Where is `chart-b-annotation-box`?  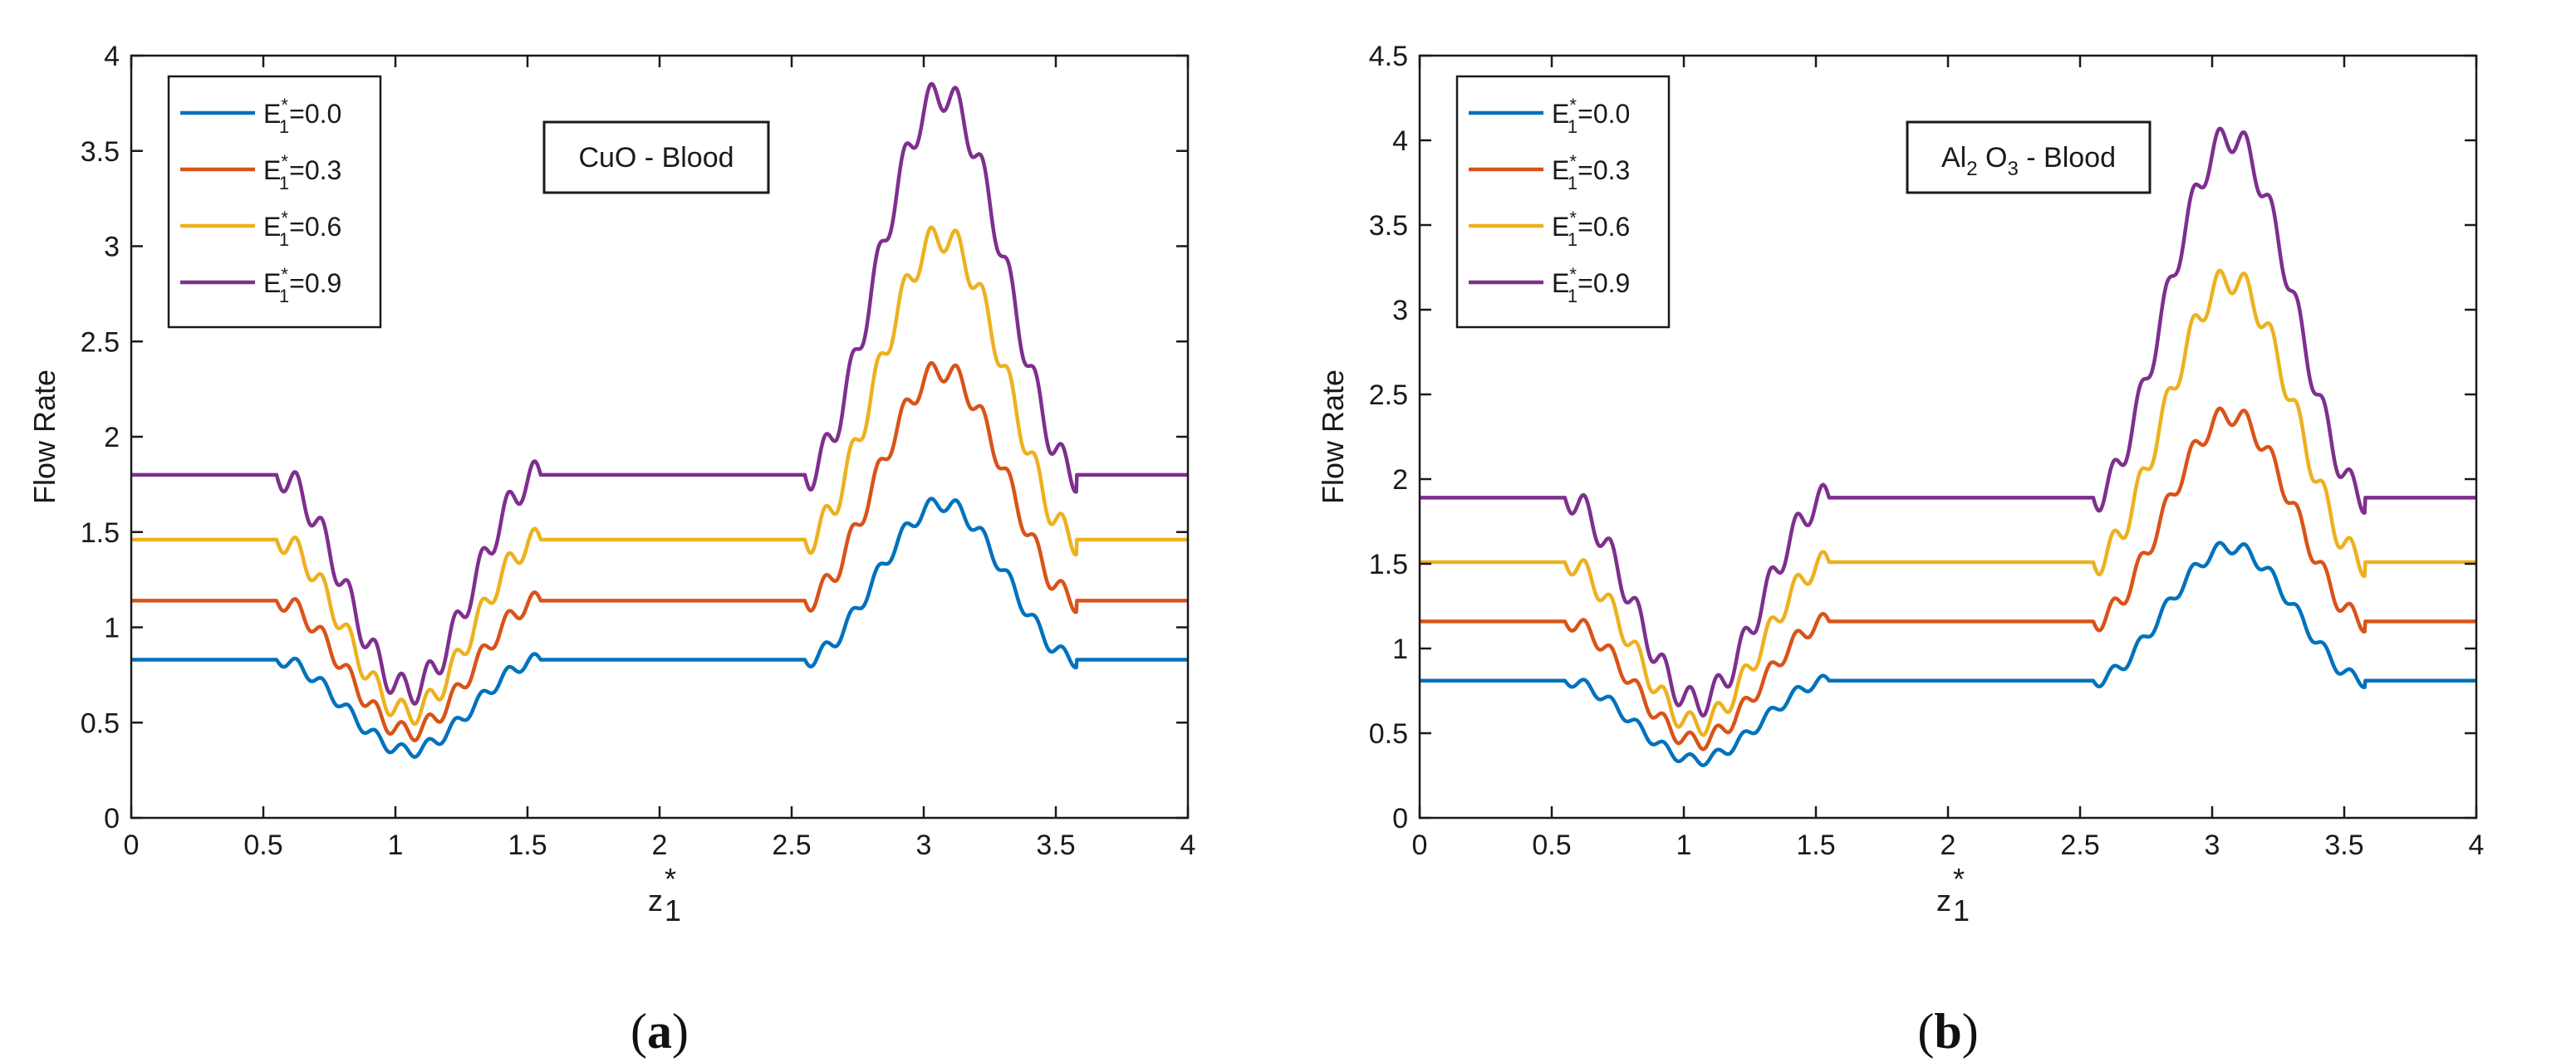
chart-b-annotation-box is located at coordinates (2029, 157).